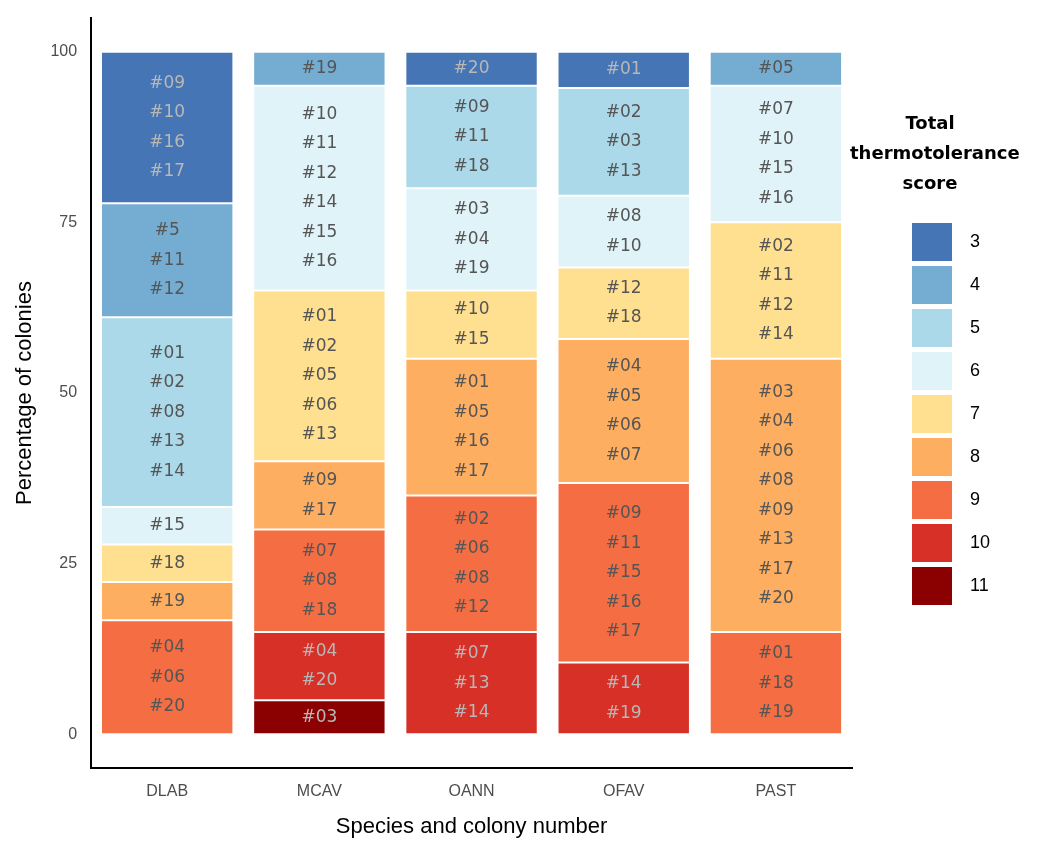 This screenshot has width=1054, height=844. Describe the element at coordinates (319, 664) in the screenshot. I see `annotation: #04 #20` at that location.